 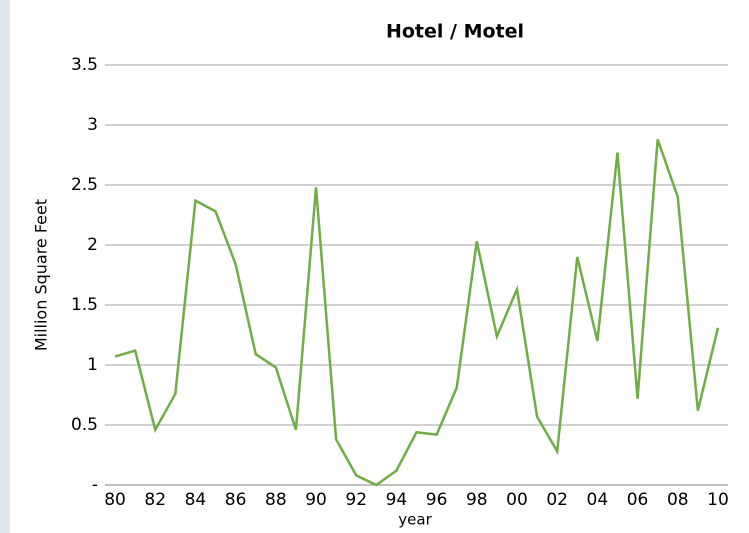 I want to click on y-tick-label: -, so click(x=95, y=485).